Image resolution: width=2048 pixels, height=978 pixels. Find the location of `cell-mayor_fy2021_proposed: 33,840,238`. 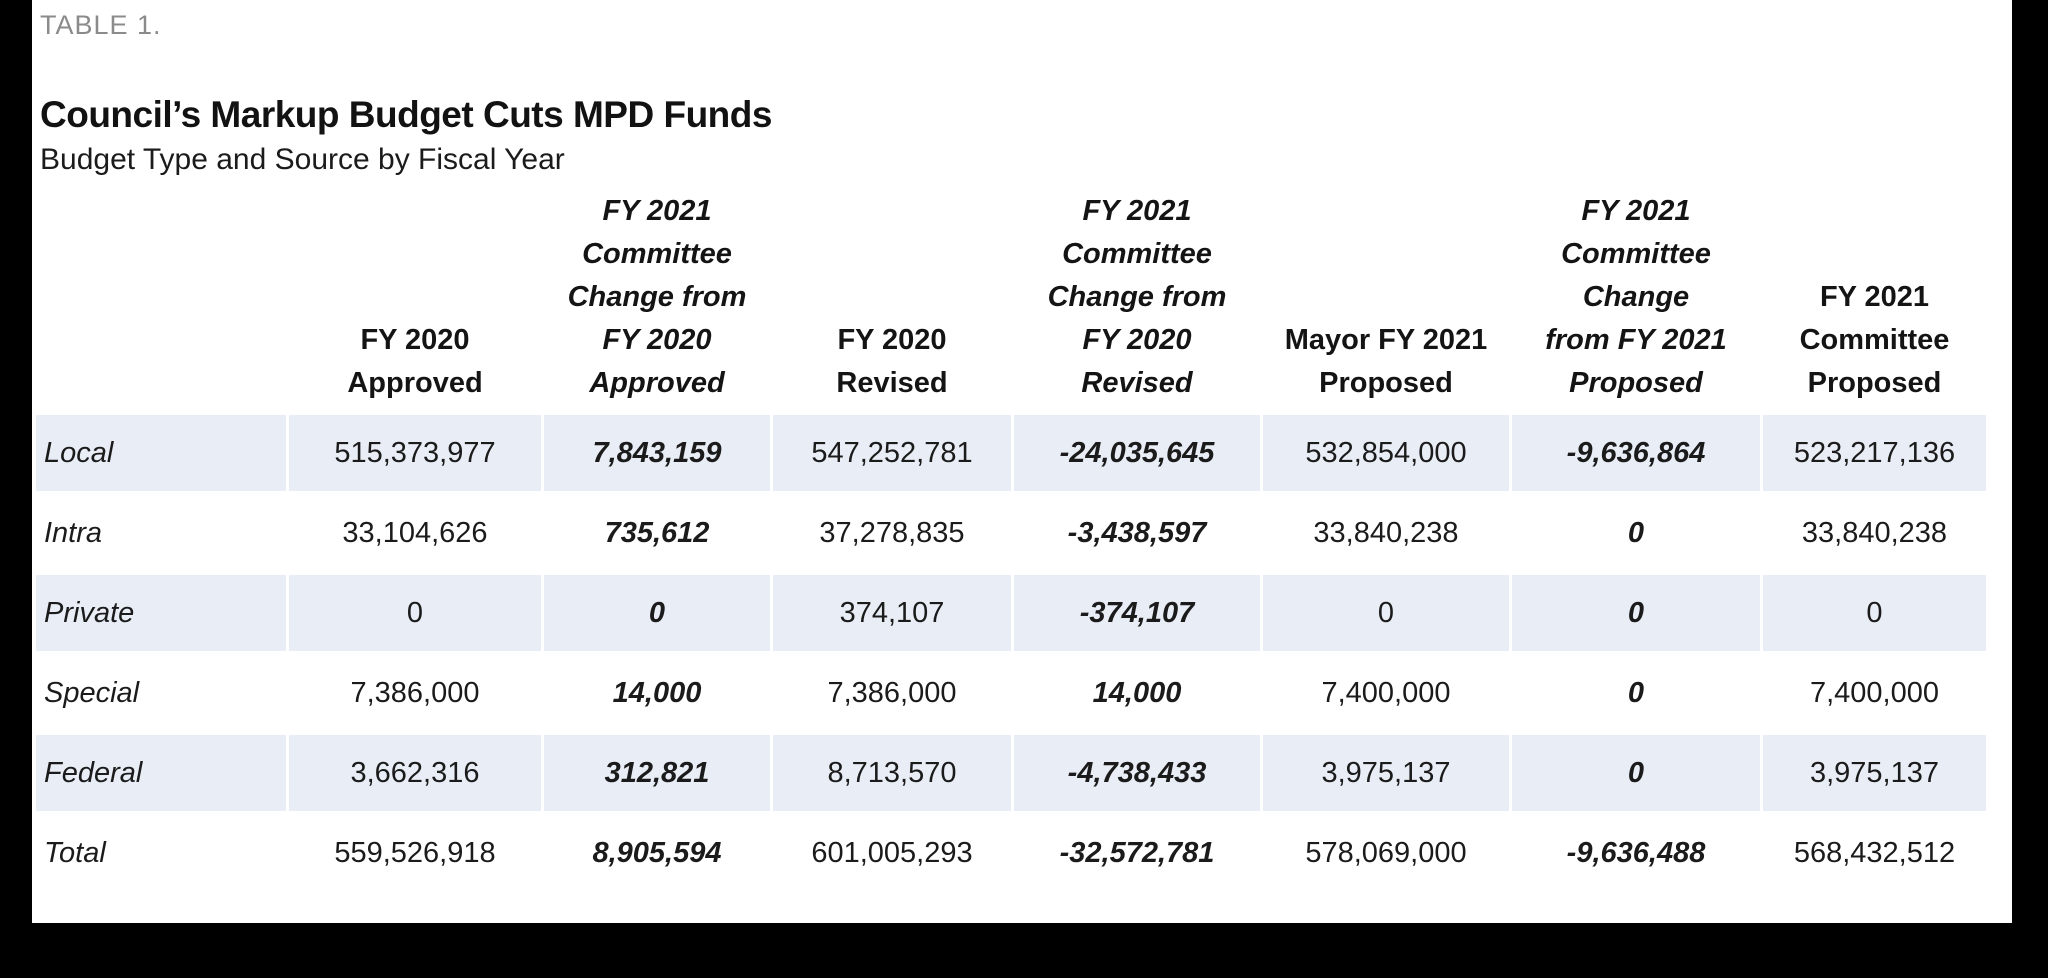

cell-mayor_fy2021_proposed: 33,840,238 is located at coordinates (1386, 533).